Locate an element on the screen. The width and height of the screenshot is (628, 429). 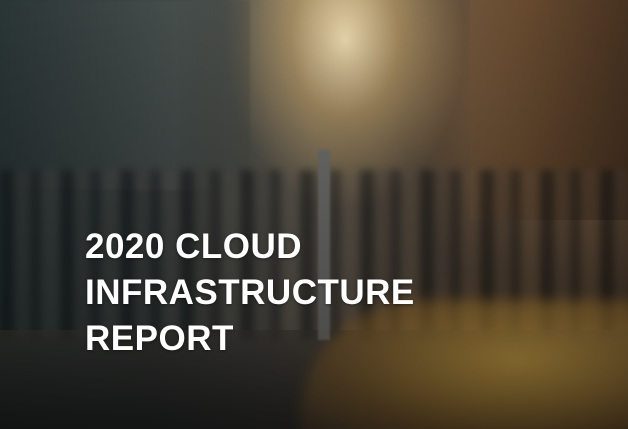
title-line-2: INFRASTRUCTURE is located at coordinates (250, 292).